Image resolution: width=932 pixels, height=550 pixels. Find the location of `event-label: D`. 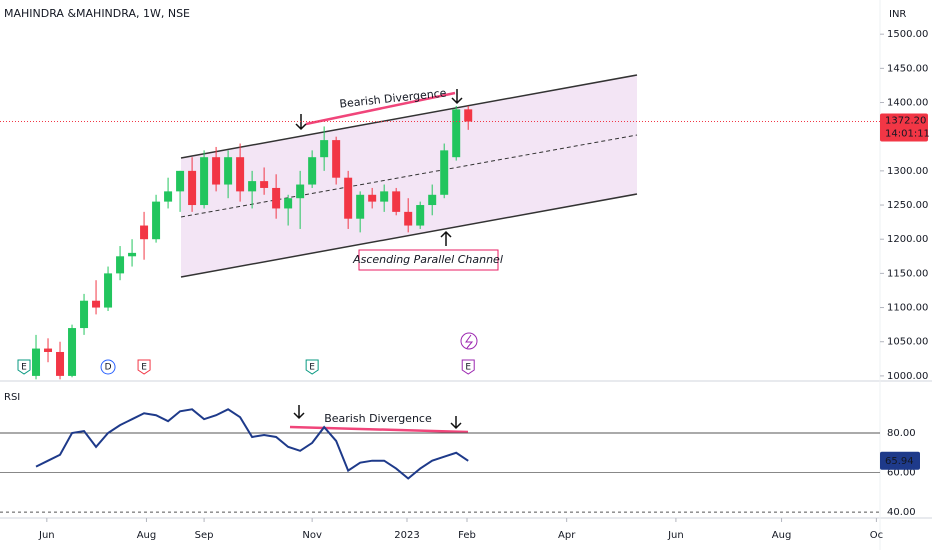

event-label: D is located at coordinates (108, 368).